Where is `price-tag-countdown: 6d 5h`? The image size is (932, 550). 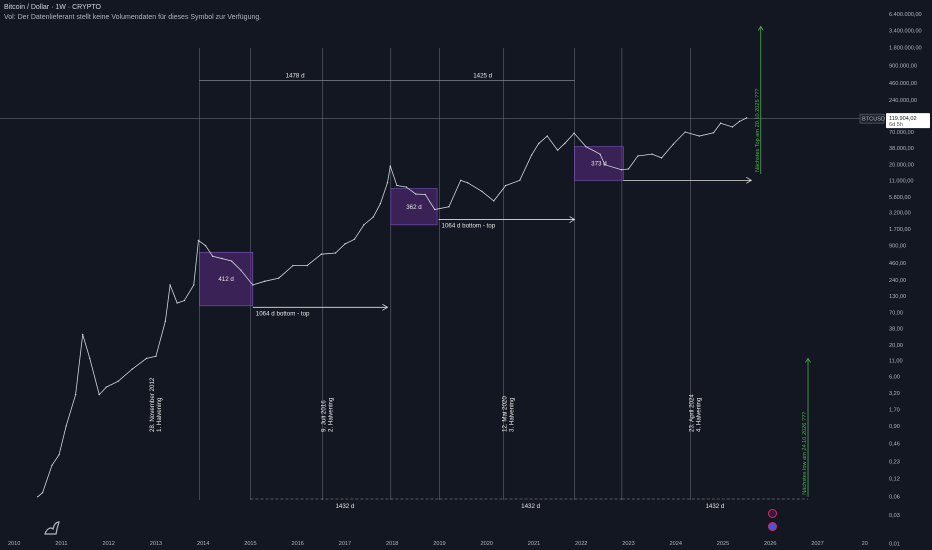 price-tag-countdown: 6d 5h is located at coordinates (896, 125).